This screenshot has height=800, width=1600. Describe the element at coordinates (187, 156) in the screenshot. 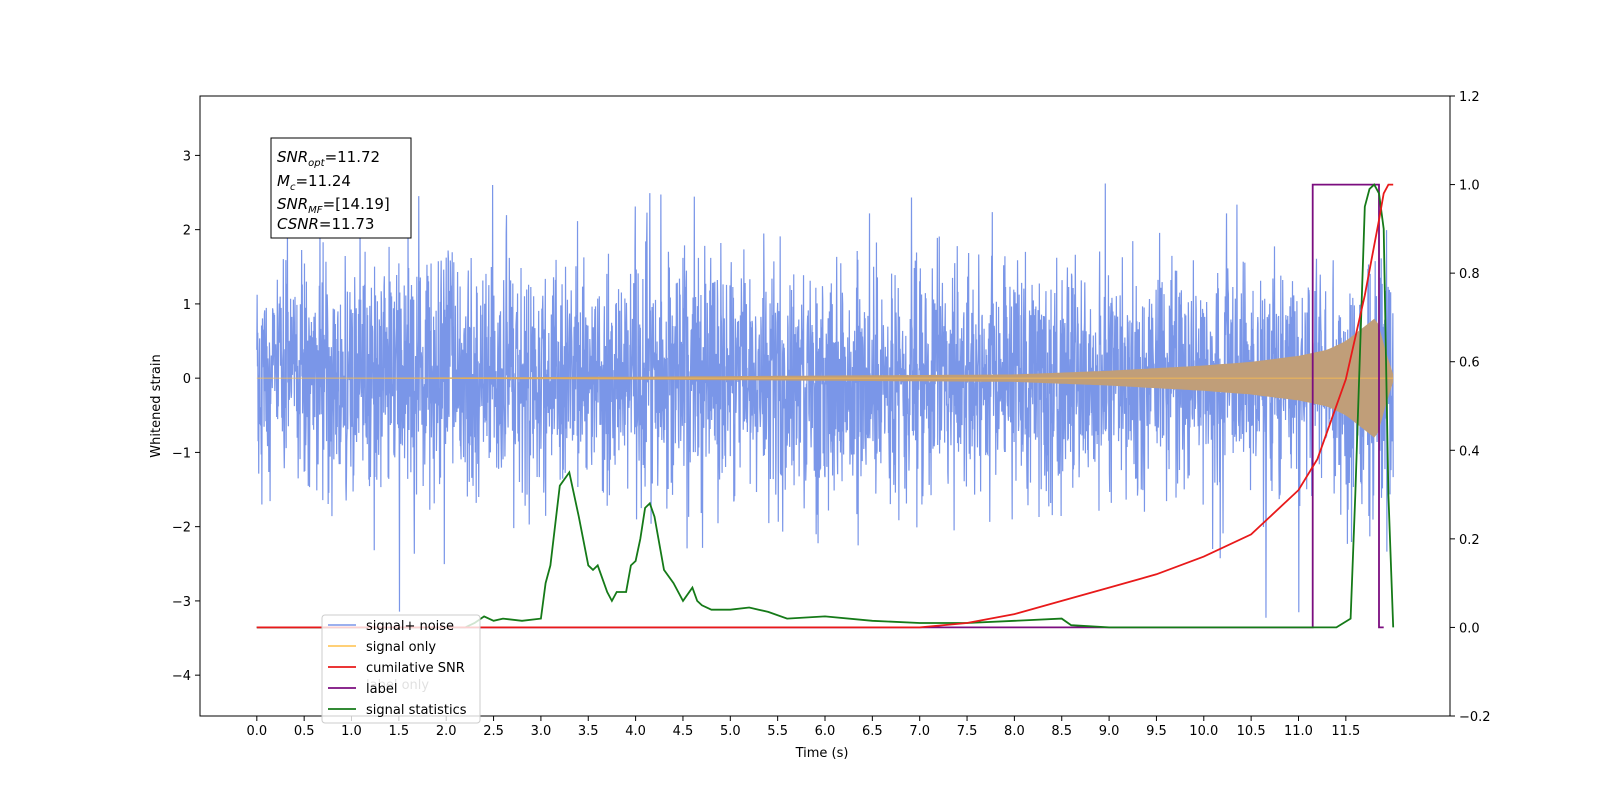

I see `y-tick-label: 3` at that location.